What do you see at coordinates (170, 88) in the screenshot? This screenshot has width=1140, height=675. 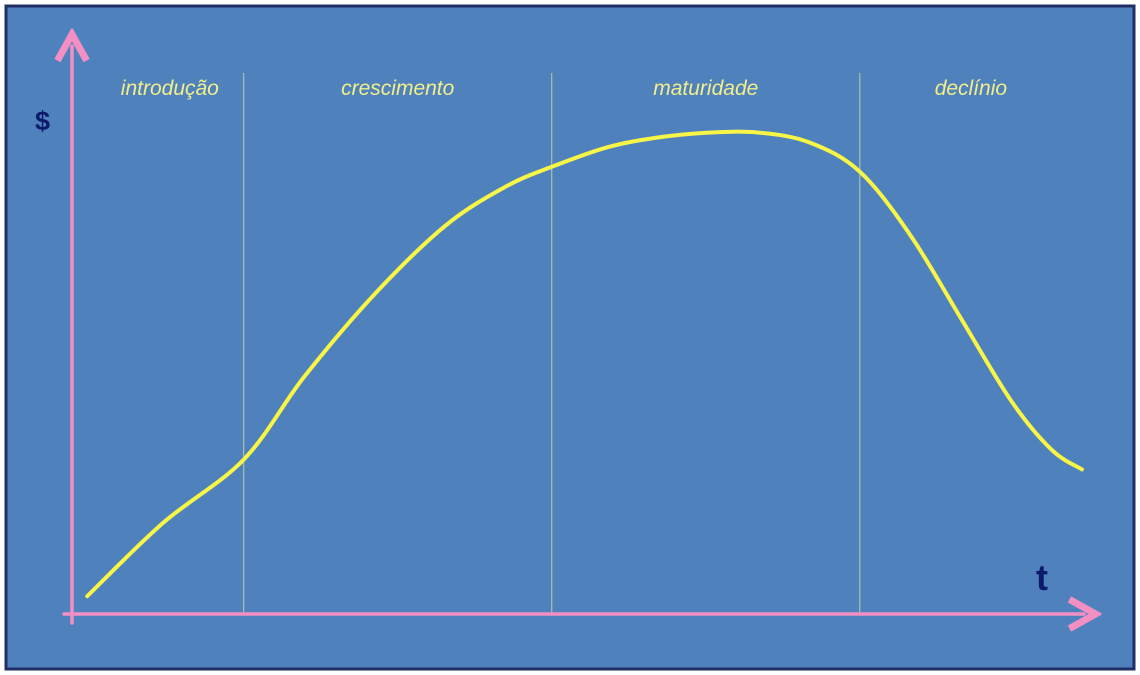 I see `stage-label: introdução` at bounding box center [170, 88].